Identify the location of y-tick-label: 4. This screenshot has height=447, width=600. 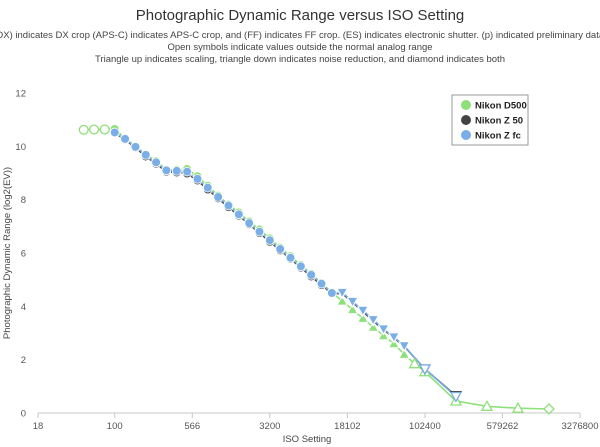
(23, 307).